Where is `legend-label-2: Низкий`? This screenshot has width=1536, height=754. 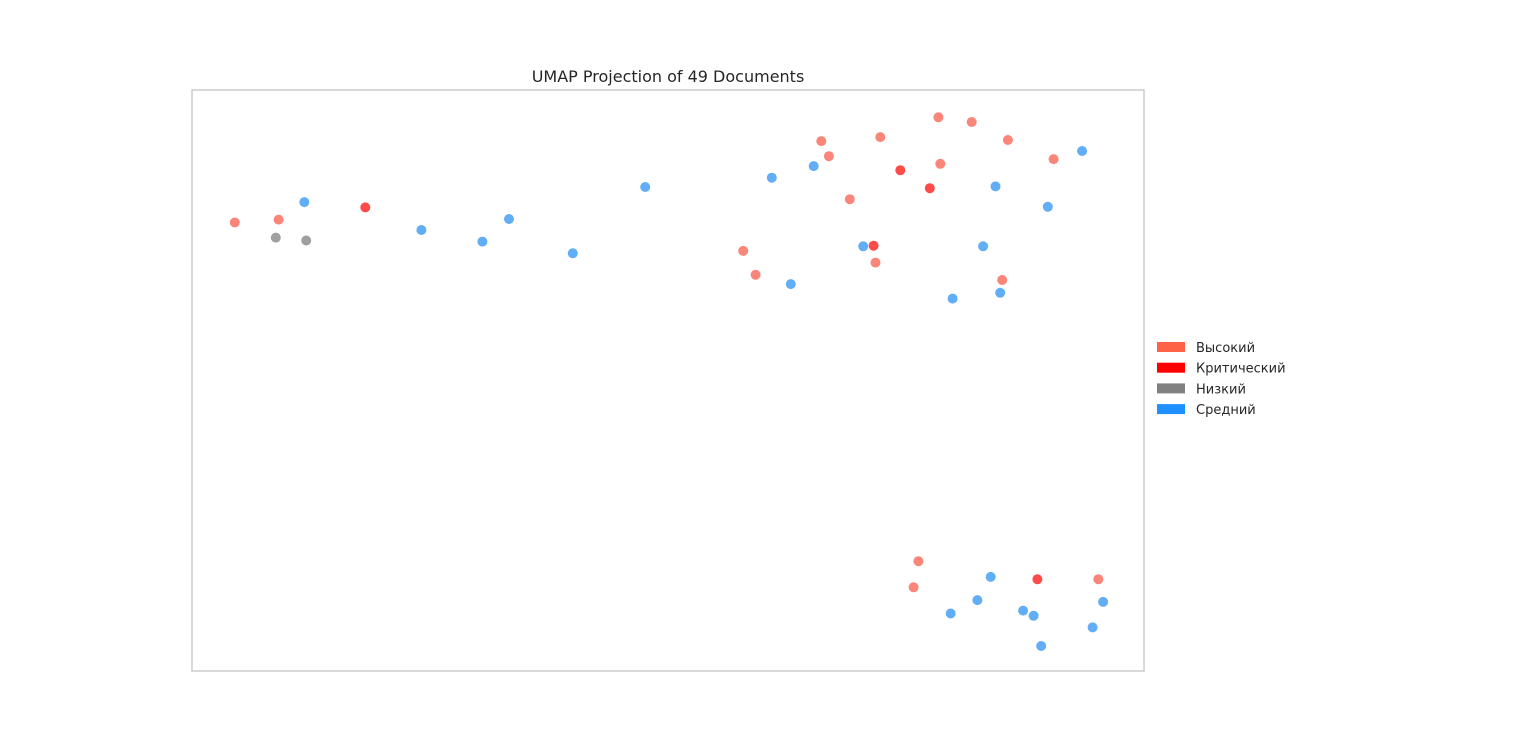
legend-label-2: Низкий is located at coordinates (1221, 389).